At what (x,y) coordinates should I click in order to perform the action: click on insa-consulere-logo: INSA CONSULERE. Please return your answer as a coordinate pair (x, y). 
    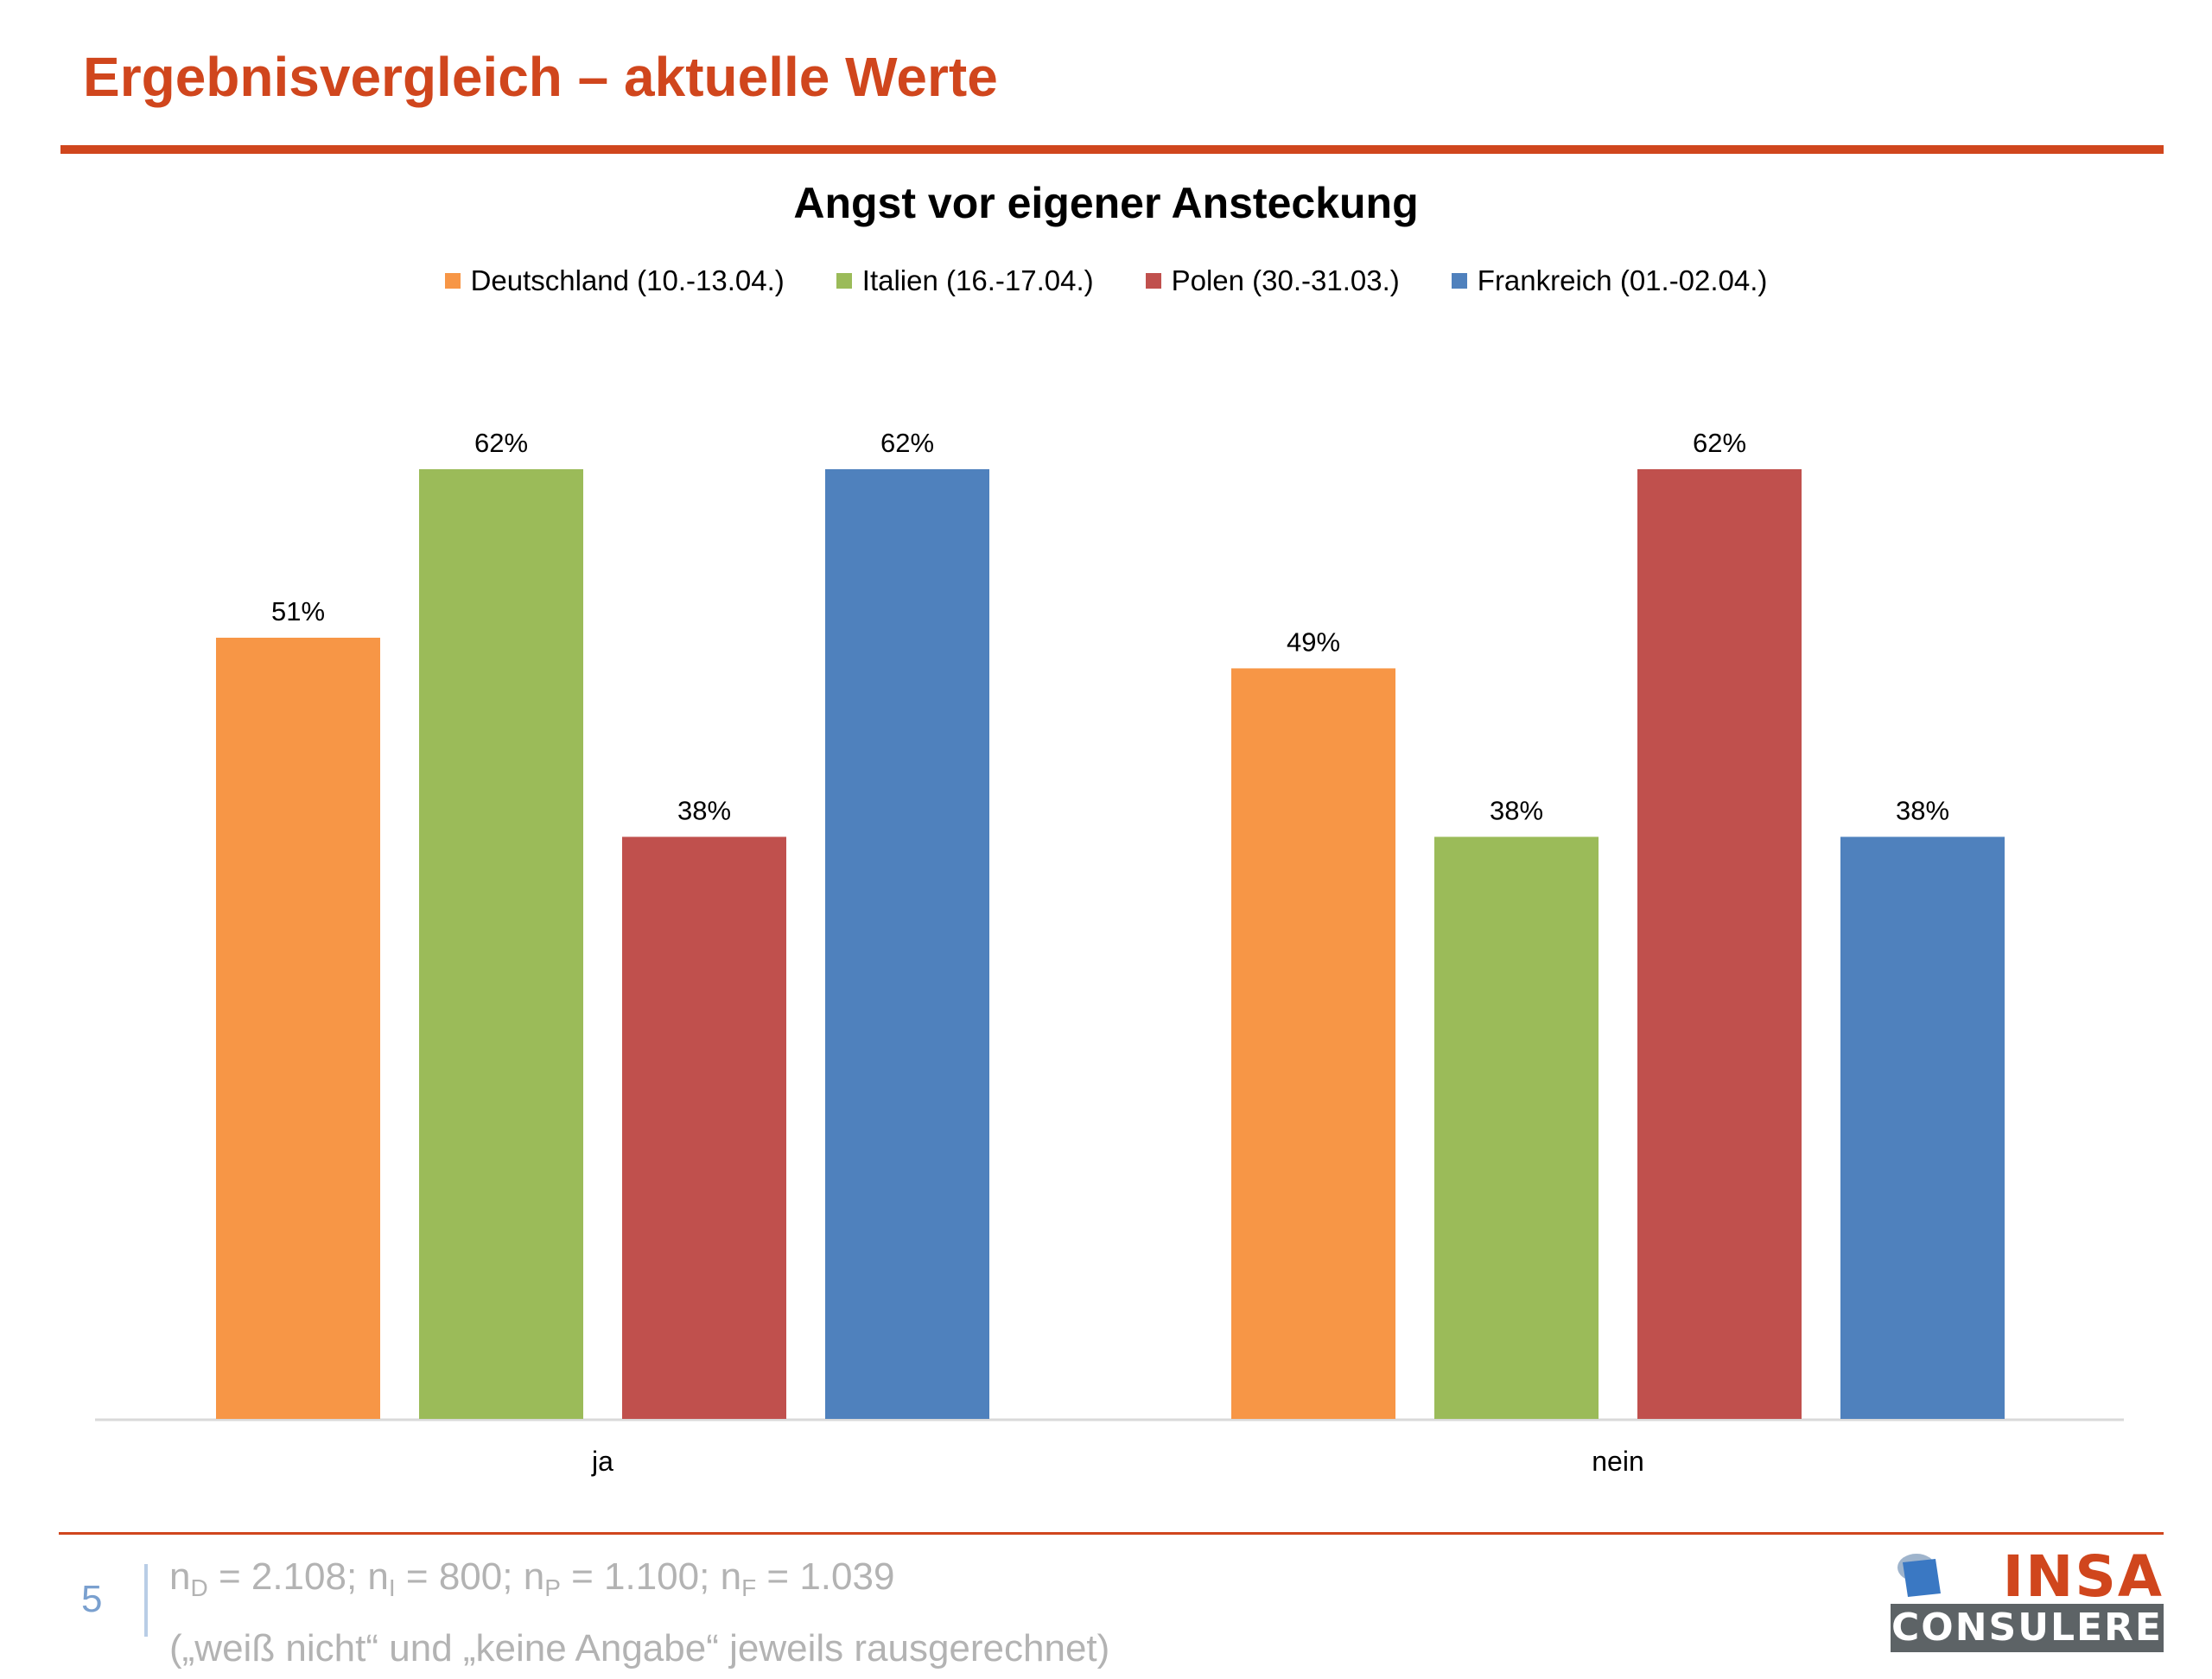
    Looking at the image, I should click on (2027, 1597).